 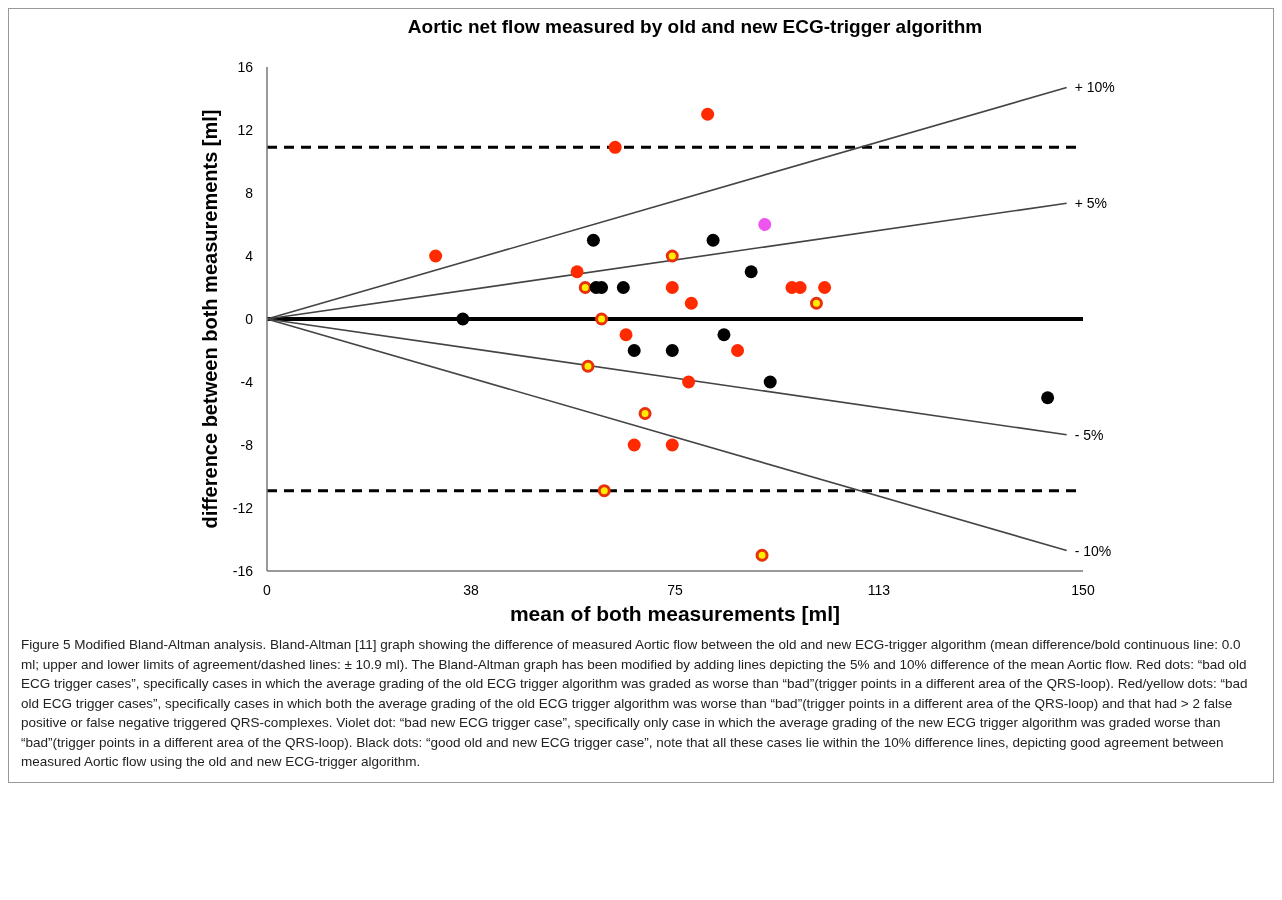 What do you see at coordinates (471, 590) in the screenshot?
I see `x-tick-label: 38` at bounding box center [471, 590].